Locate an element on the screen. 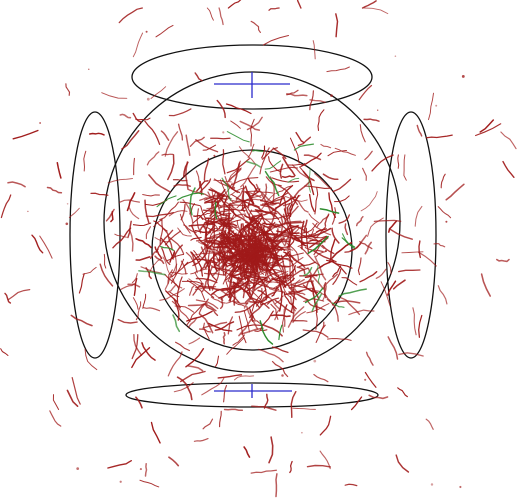  left-ring-outline is located at coordinates (95, 235).